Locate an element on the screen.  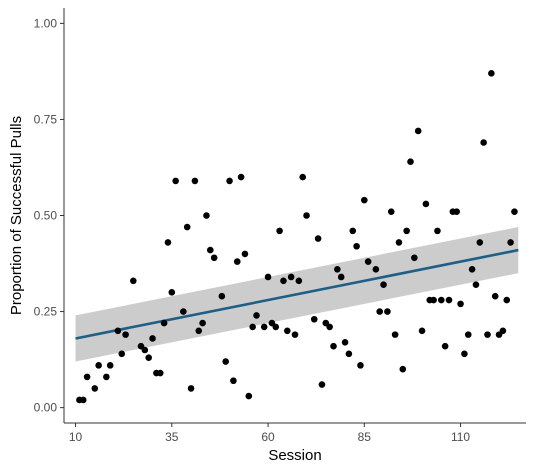
y-tick-label: 0.25 is located at coordinates (46, 312).